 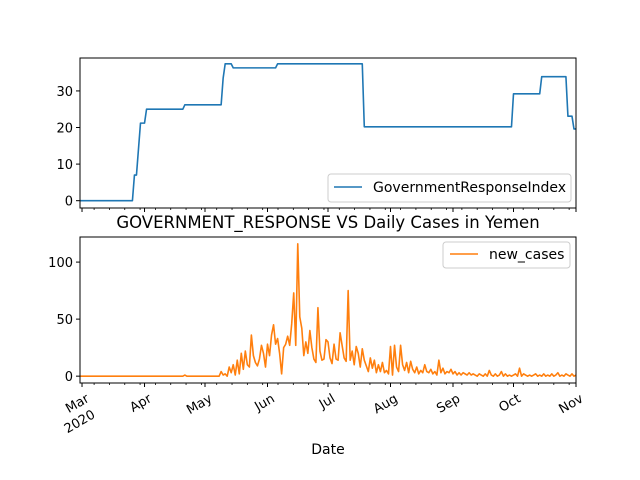 I want to click on bottom-legend-box, so click(x=506, y=255).